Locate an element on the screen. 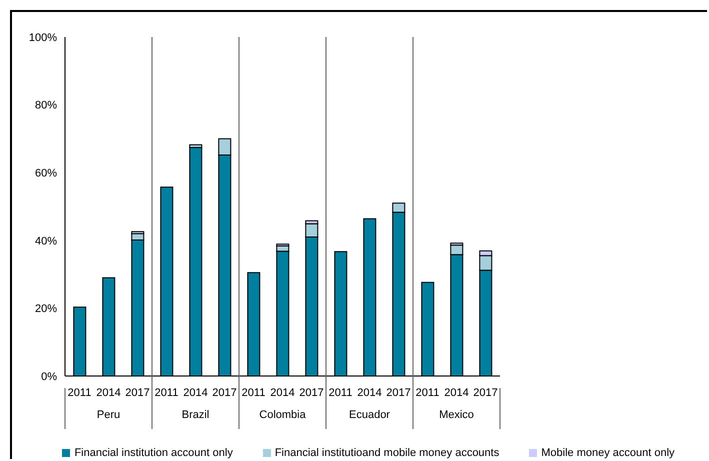 The image size is (709, 461). text: Mexico is located at coordinates (456, 415).